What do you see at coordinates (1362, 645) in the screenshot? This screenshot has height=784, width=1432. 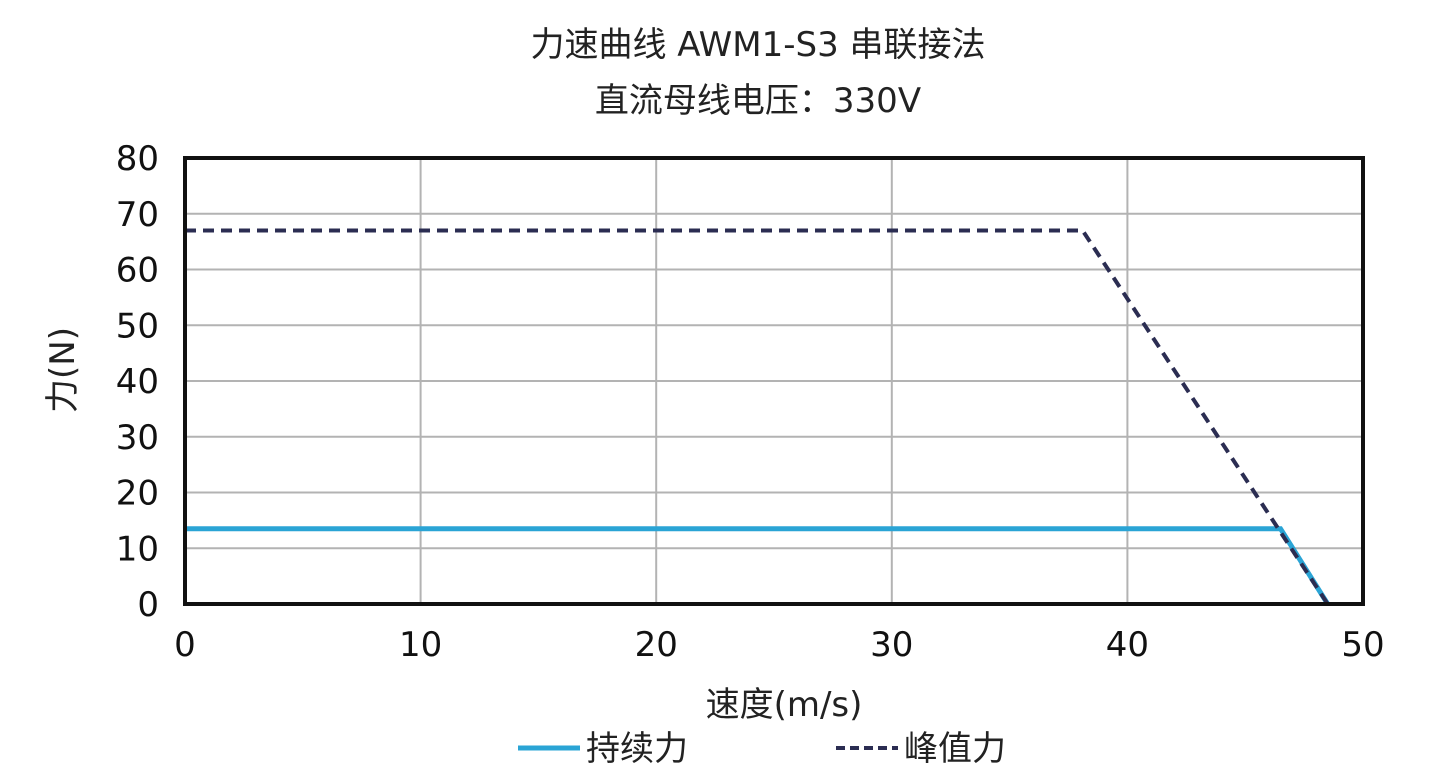 I see `x-tick-label: 50` at bounding box center [1362, 645].